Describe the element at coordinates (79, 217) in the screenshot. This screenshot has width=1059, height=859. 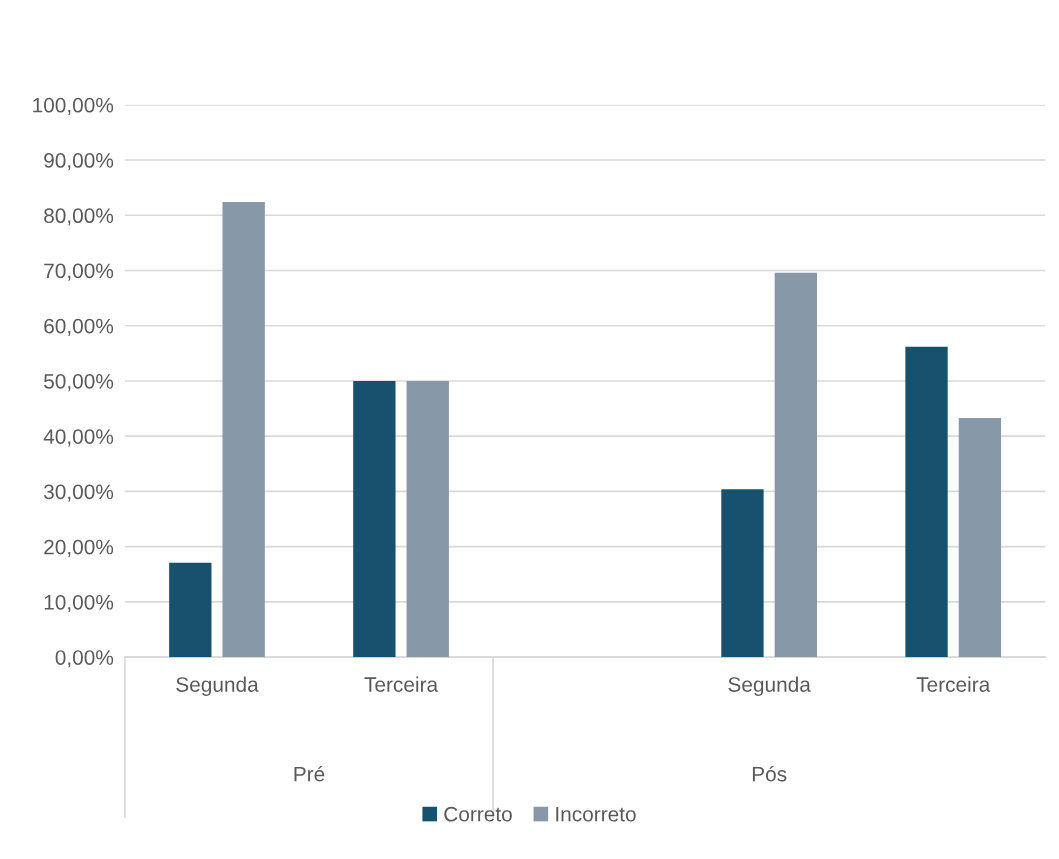
I see `y-tick-label: 80,00%` at that location.